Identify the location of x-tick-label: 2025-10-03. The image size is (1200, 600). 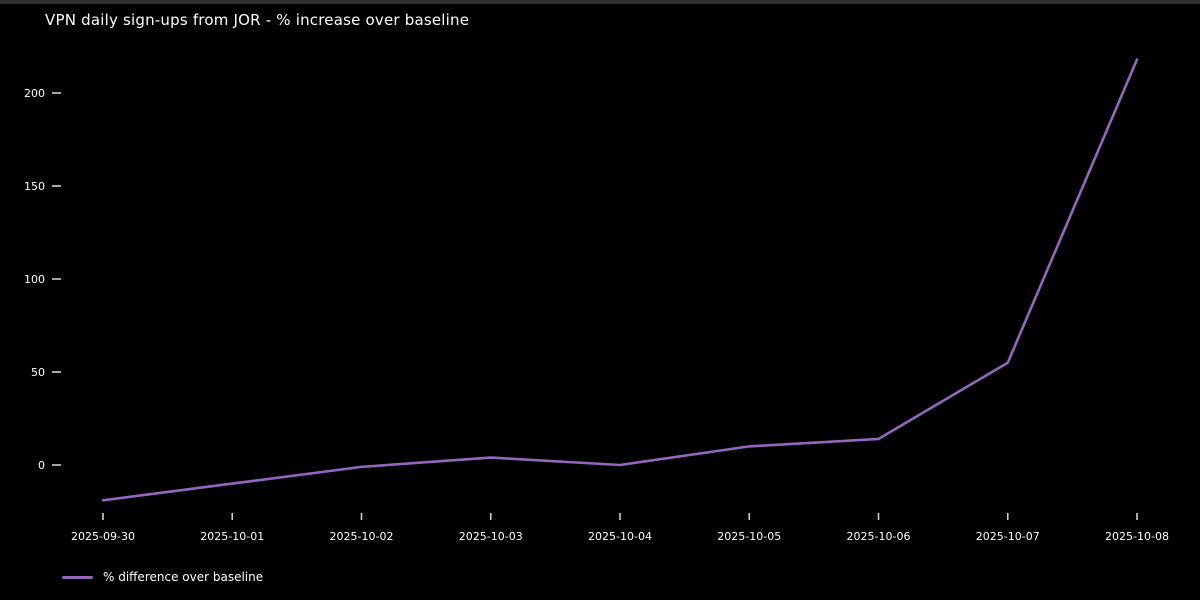
(491, 536).